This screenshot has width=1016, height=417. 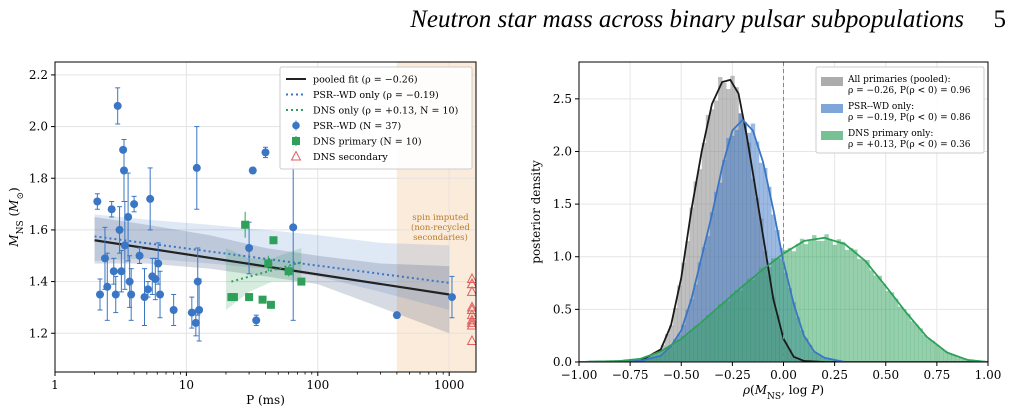 I want to click on imputed-annotation-line: secondaries), so click(x=440, y=237).